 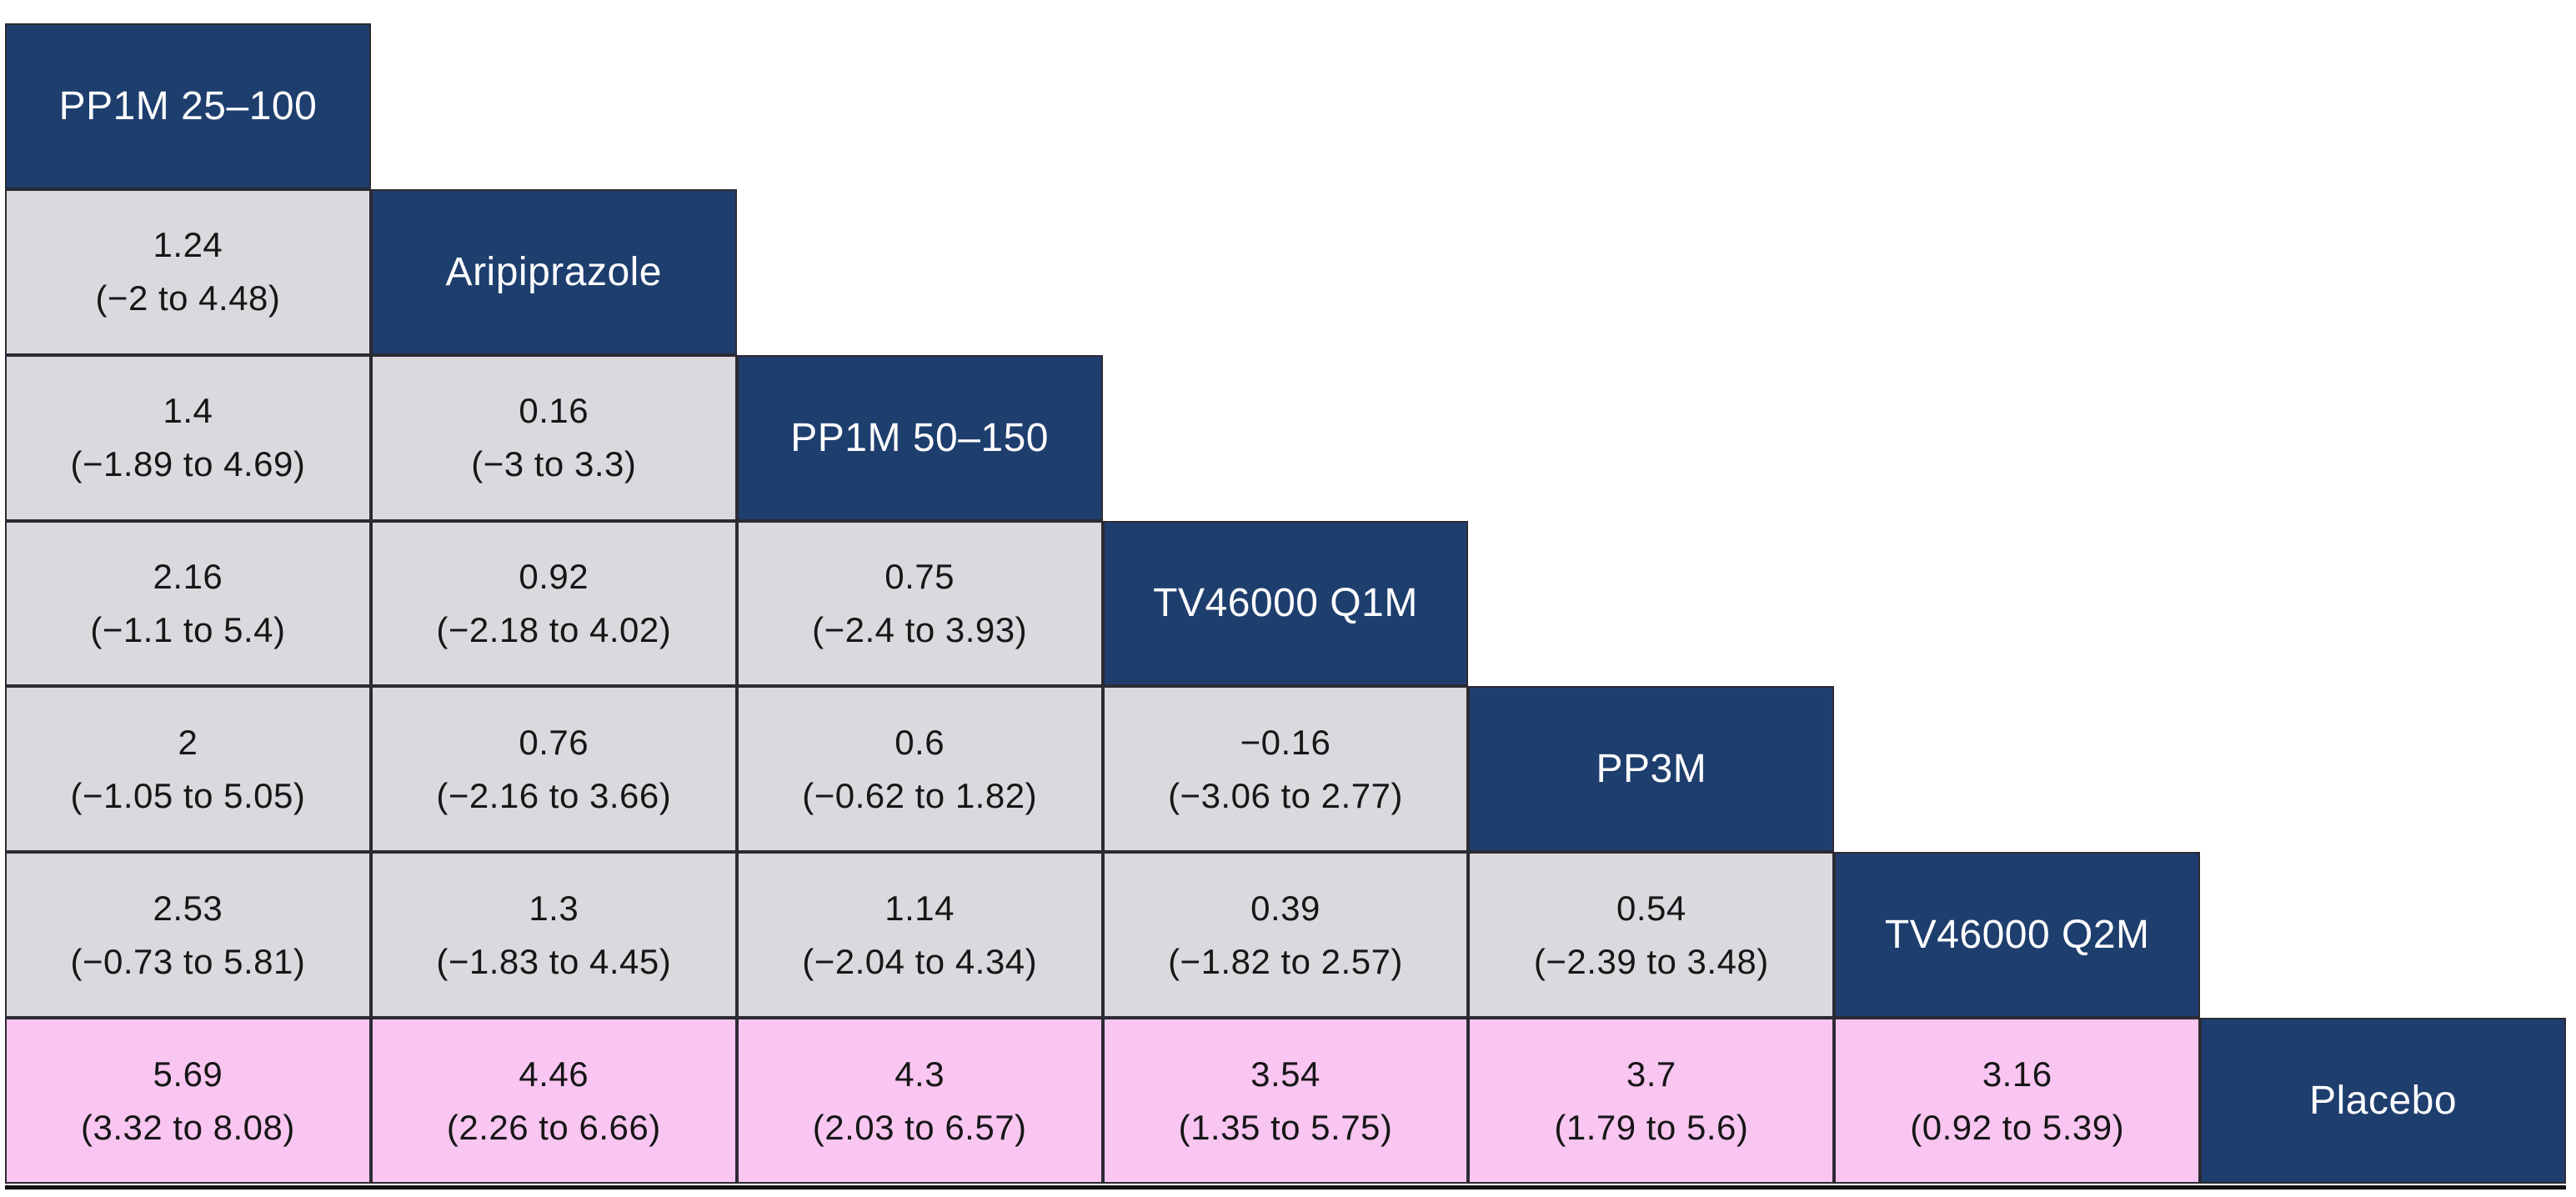 What do you see at coordinates (554, 411) in the screenshot?
I see `estimate: 0.16` at bounding box center [554, 411].